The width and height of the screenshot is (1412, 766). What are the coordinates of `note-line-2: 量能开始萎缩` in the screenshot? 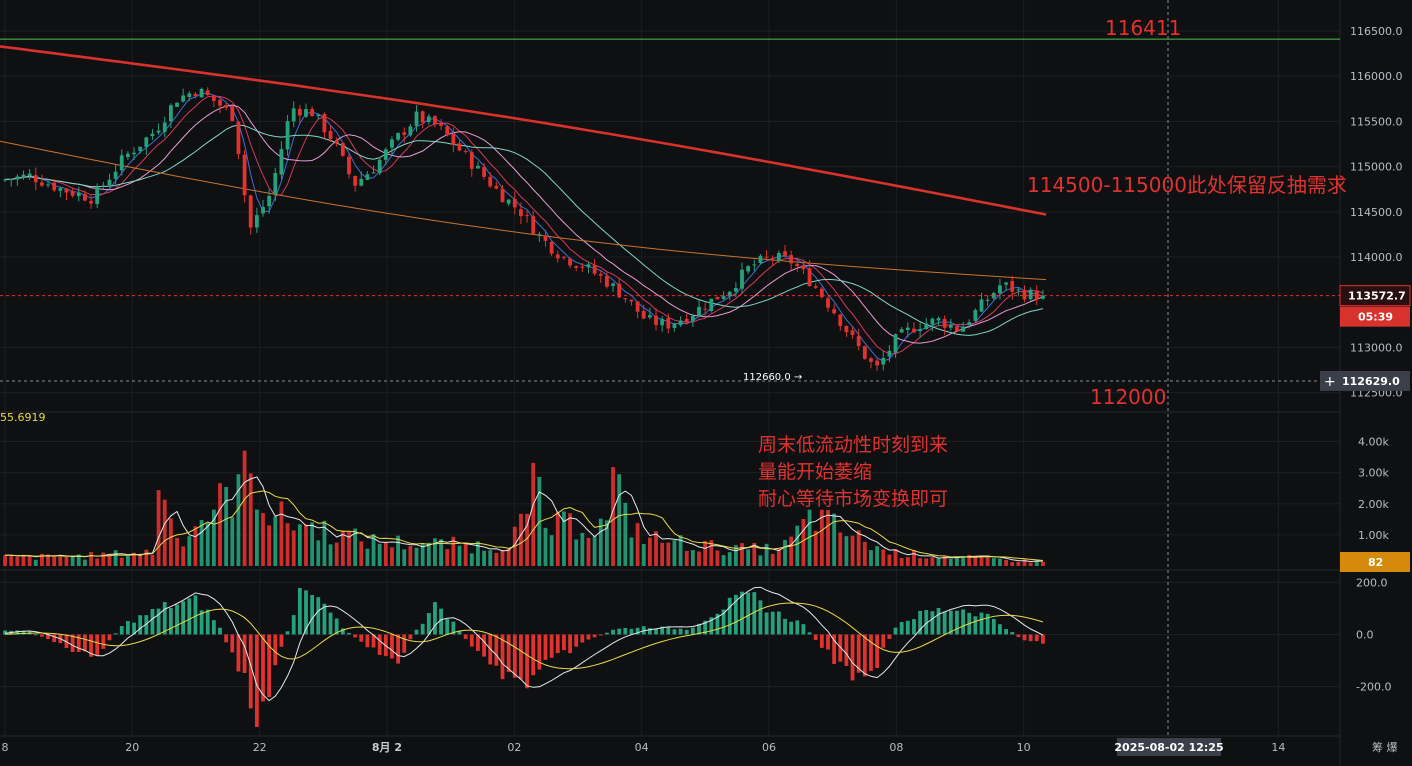 It's located at (815, 472).